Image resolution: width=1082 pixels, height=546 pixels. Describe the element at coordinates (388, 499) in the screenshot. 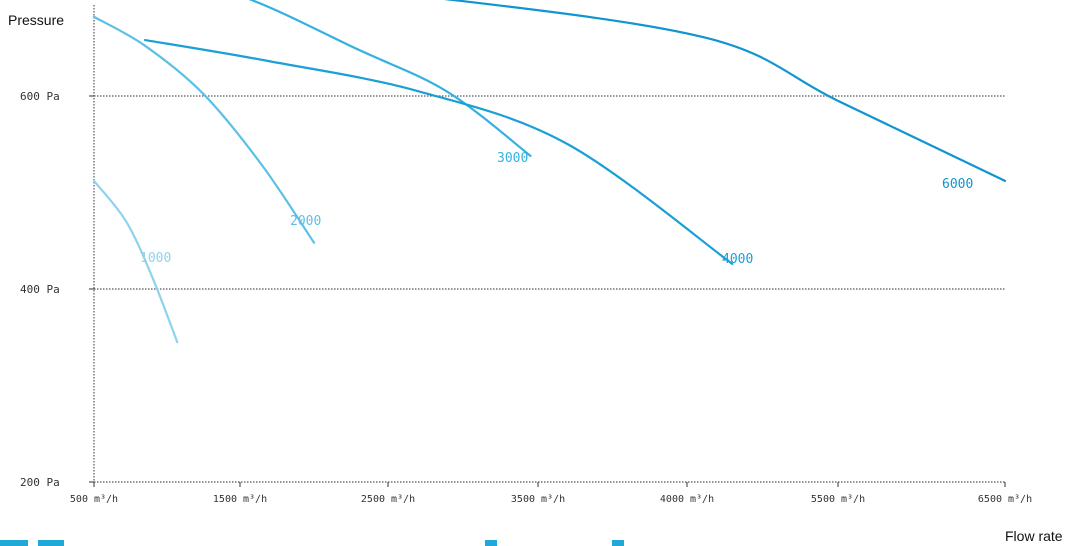

I see `x-tick-label: 2500 m³/h` at that location.